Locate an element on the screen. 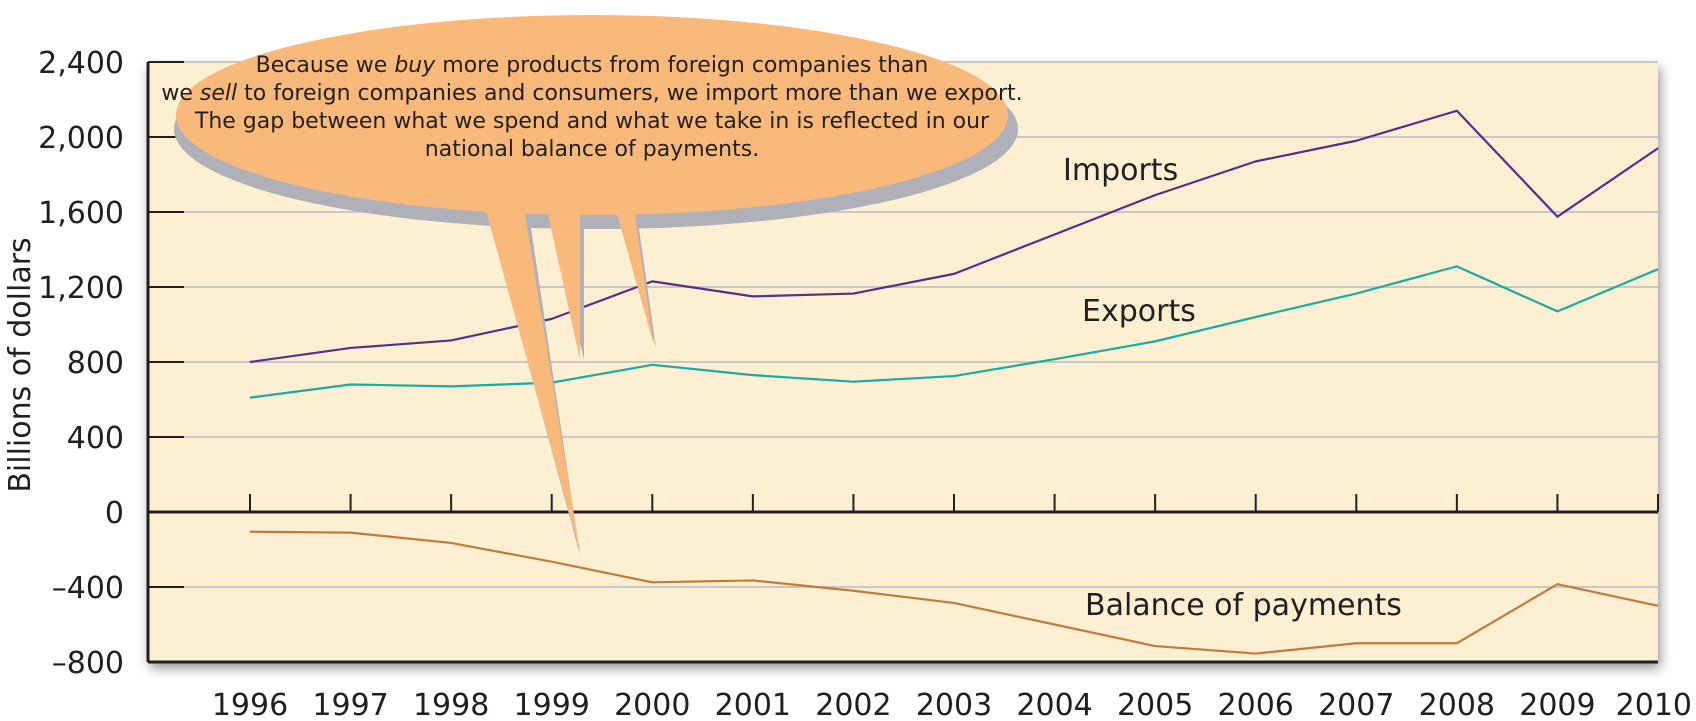 The width and height of the screenshot is (1696, 721). y-axis-title: Billions of dollars is located at coordinates (20, 364).